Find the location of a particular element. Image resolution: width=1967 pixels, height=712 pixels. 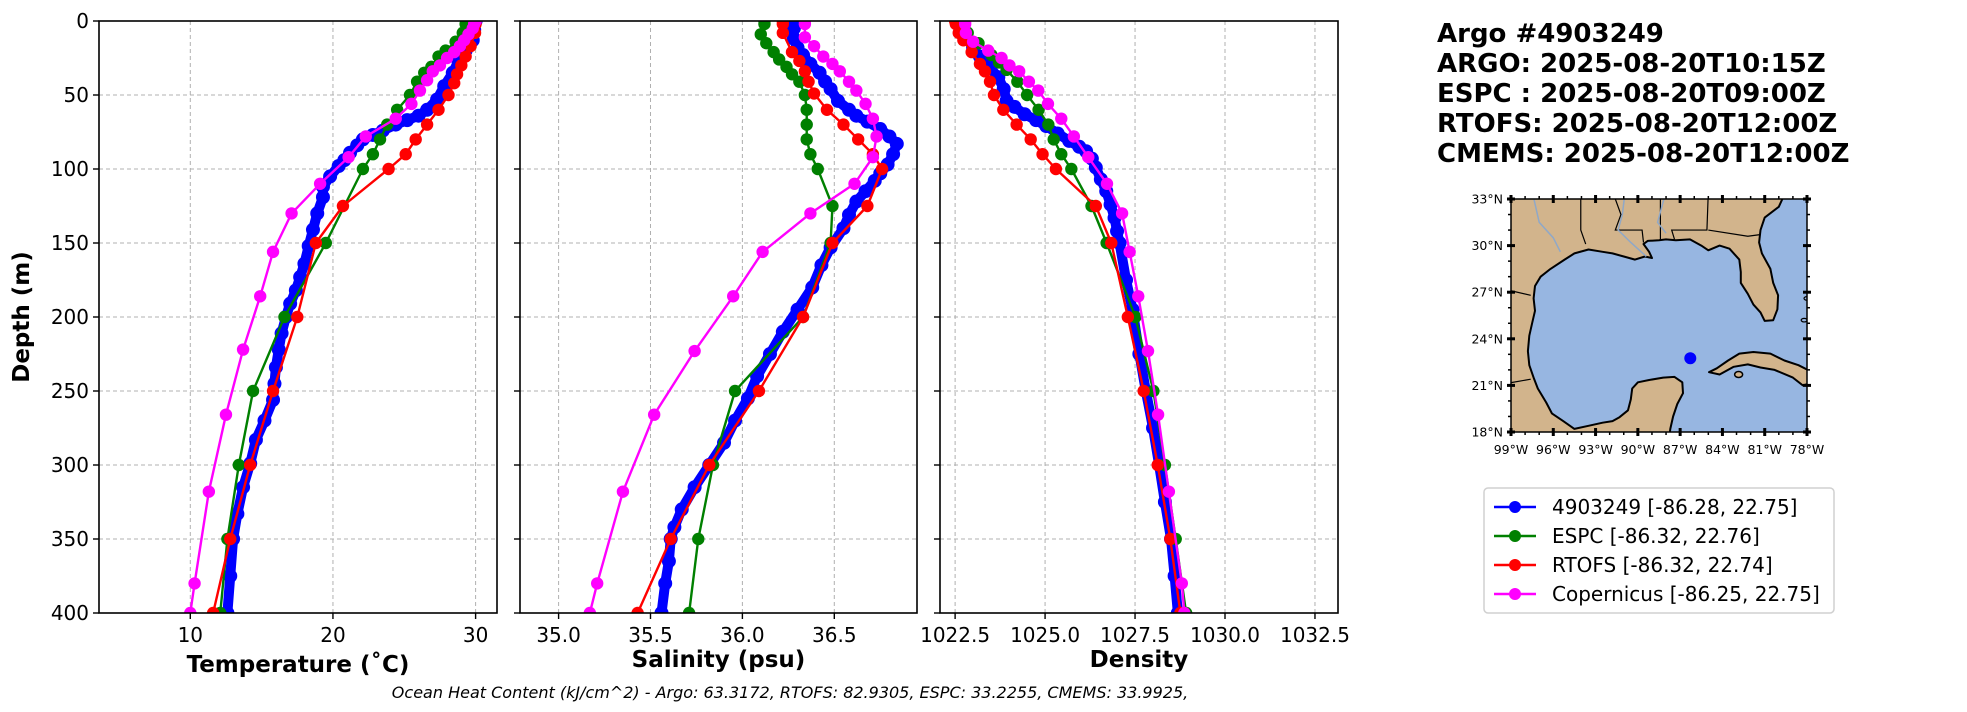

map-lon-label: 87°W is located at coordinates (1680, 449).